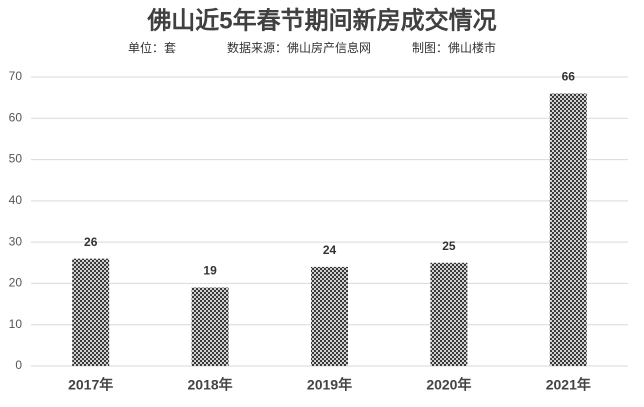 The width and height of the screenshot is (644, 407). What do you see at coordinates (454, 47) in the screenshot?
I see `credit-note: 制图：佛山楼市` at bounding box center [454, 47].